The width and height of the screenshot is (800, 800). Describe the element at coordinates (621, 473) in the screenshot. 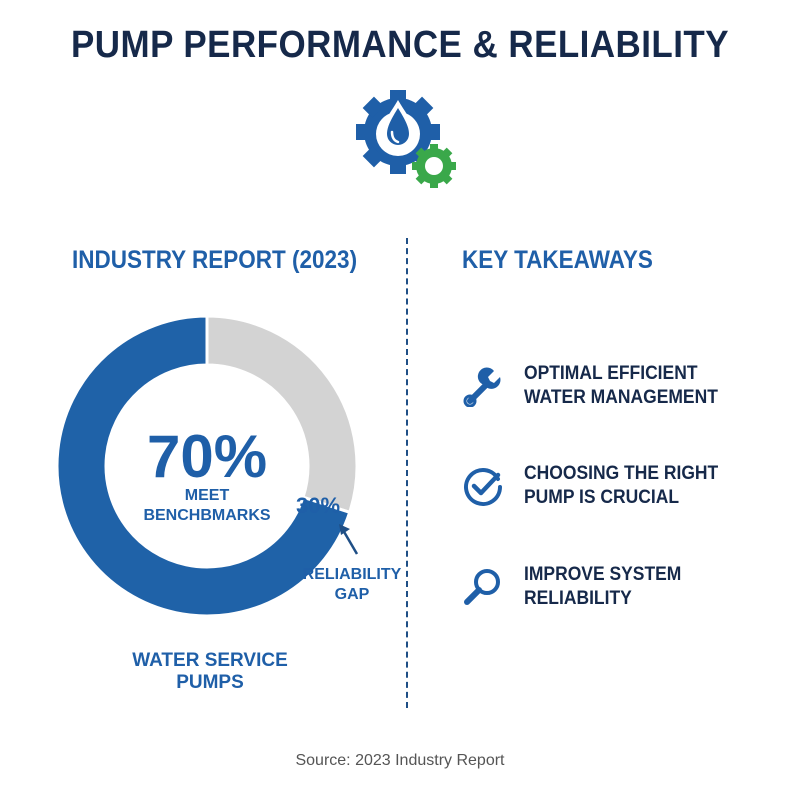

I see `takeaway-line: CHOOSING THE RIGHT` at that location.